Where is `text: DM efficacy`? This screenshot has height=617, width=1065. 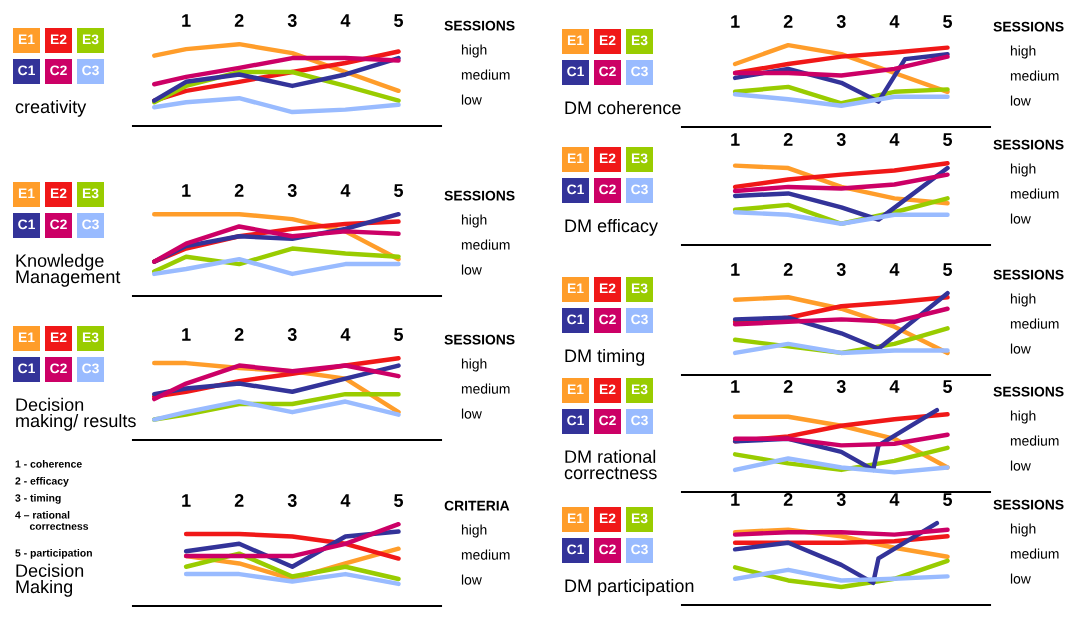 text: DM efficacy is located at coordinates (611, 227).